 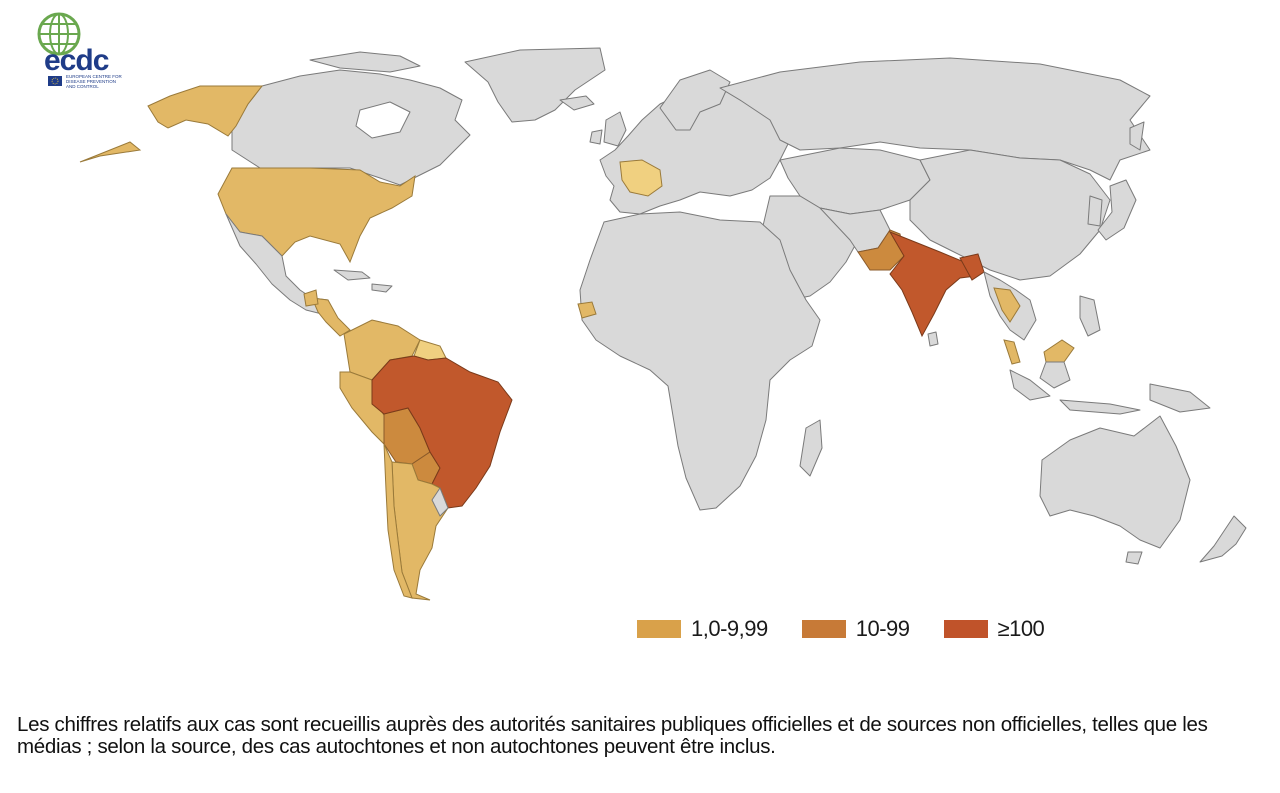 I want to click on philippines, so click(x=1090, y=316).